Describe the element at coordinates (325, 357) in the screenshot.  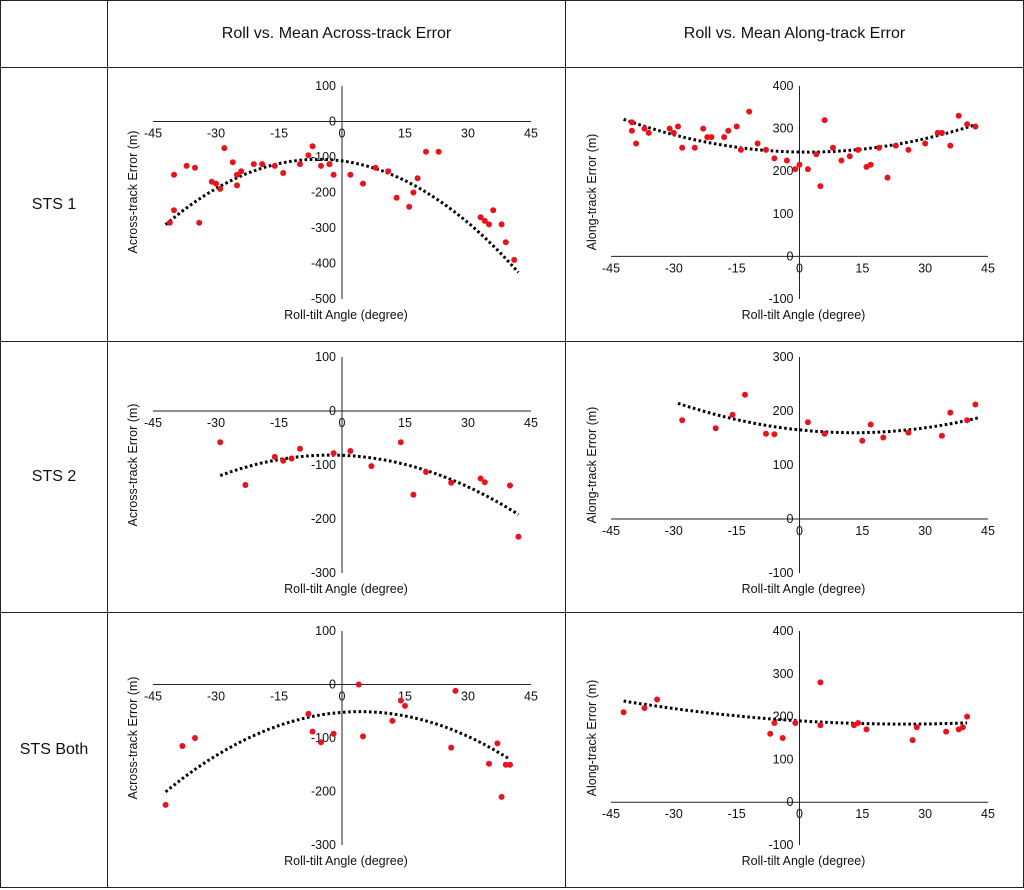
I see `sts2-across-ytick-label: 100` at that location.